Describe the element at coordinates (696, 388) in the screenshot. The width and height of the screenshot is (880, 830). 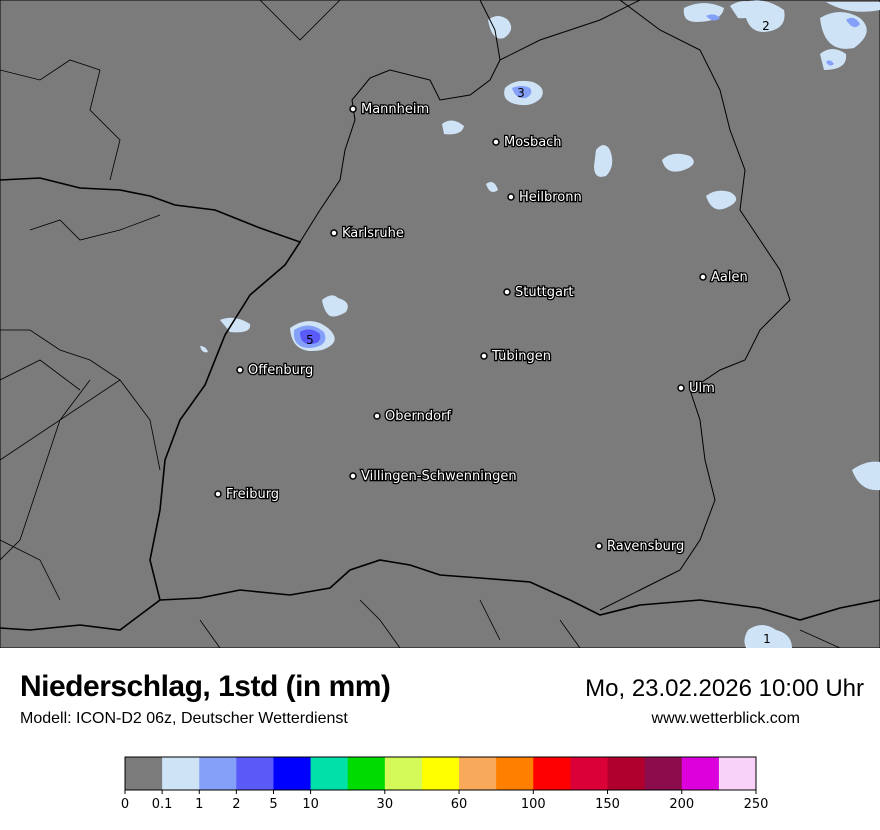
I see `city-ulm: Ulm` at that location.